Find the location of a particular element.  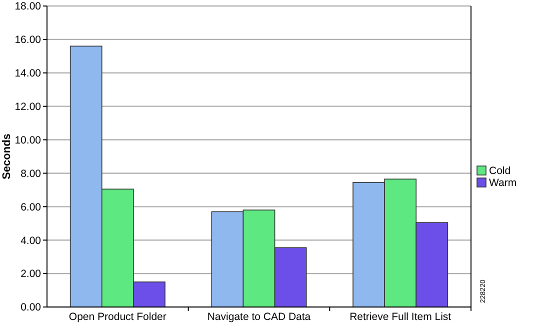

y-tick-label: 16.00 is located at coordinates (28, 40).